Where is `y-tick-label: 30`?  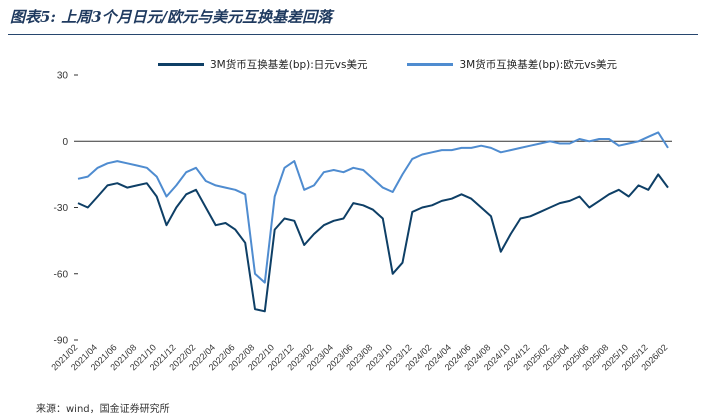 y-tick-label: 30 is located at coordinates (63, 76).